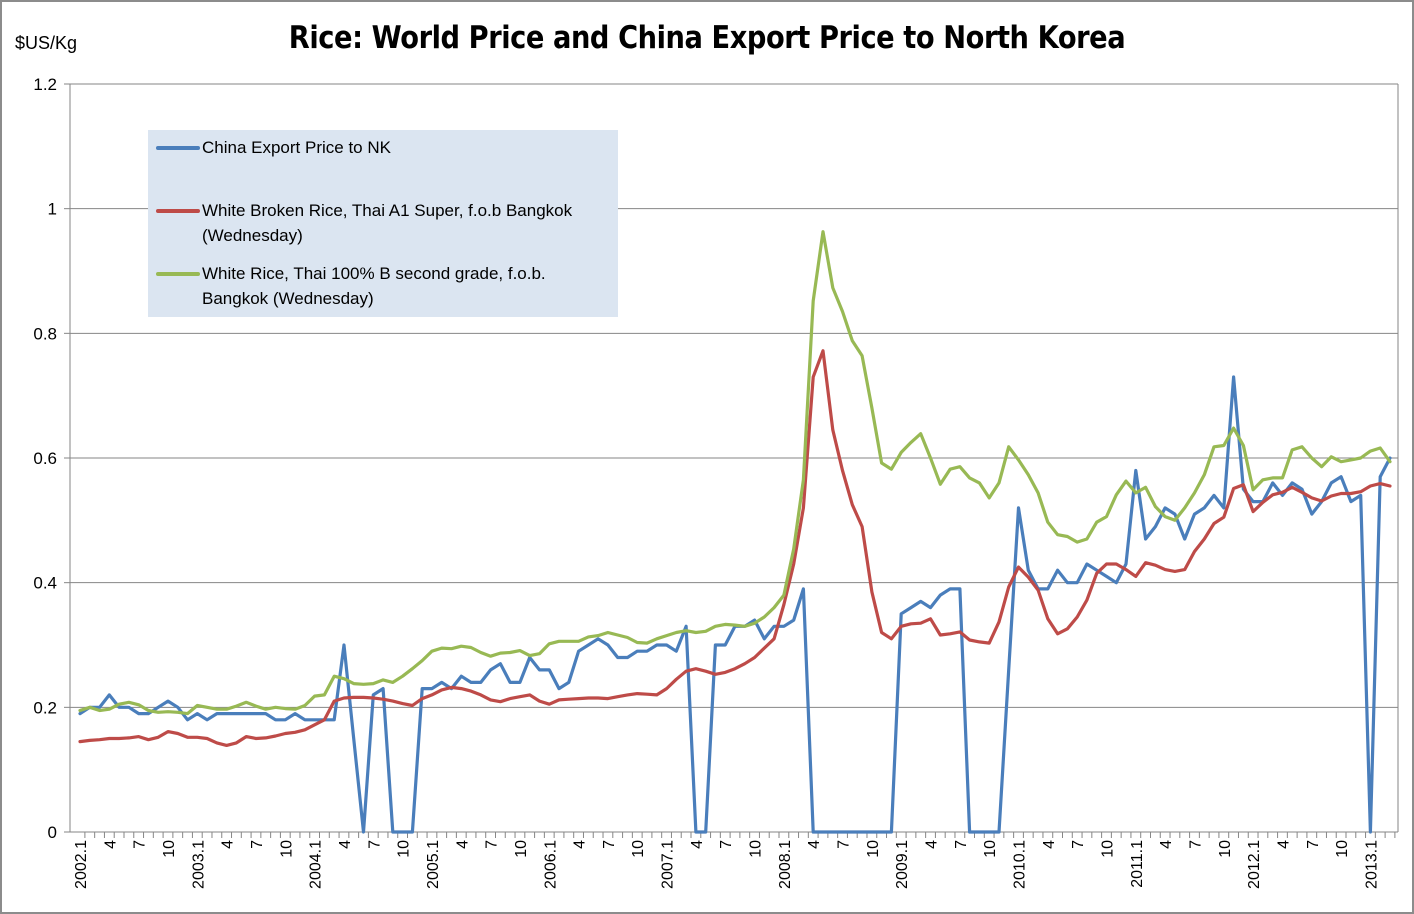  I want to click on y-tick-label: 0.4, so click(45, 583).